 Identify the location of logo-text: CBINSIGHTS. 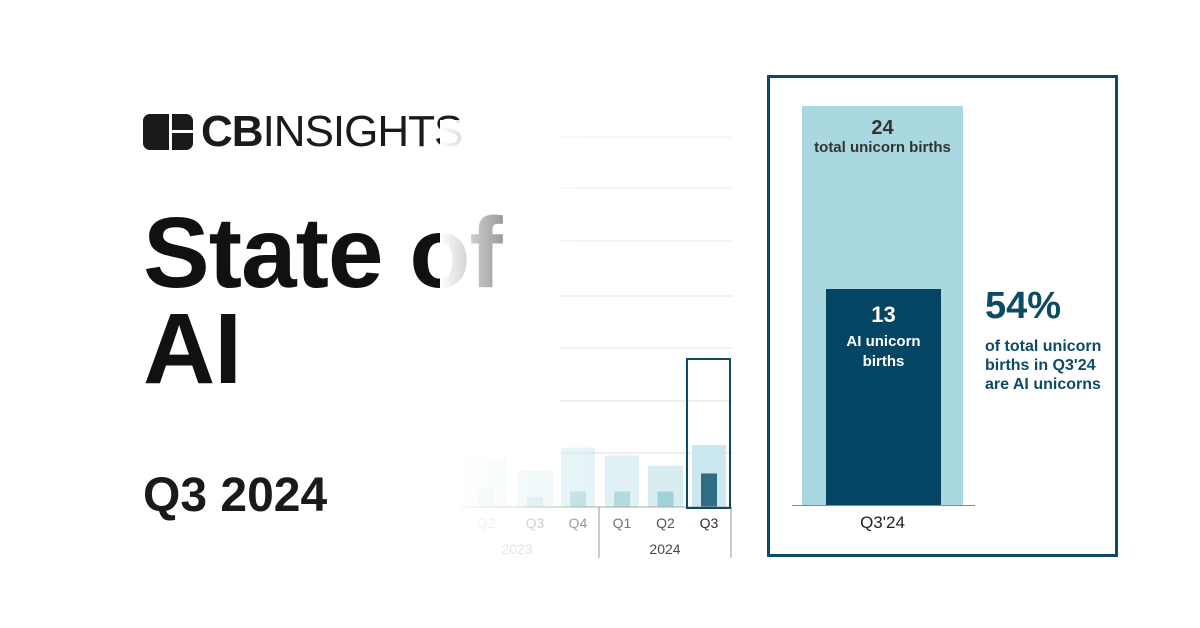
(332, 131).